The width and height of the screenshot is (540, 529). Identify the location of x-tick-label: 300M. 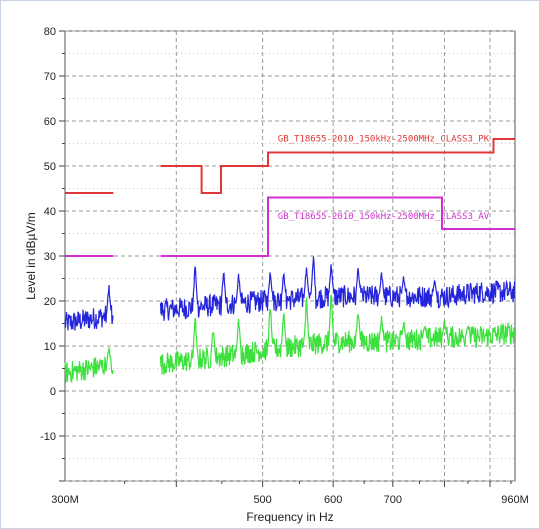
(65, 500).